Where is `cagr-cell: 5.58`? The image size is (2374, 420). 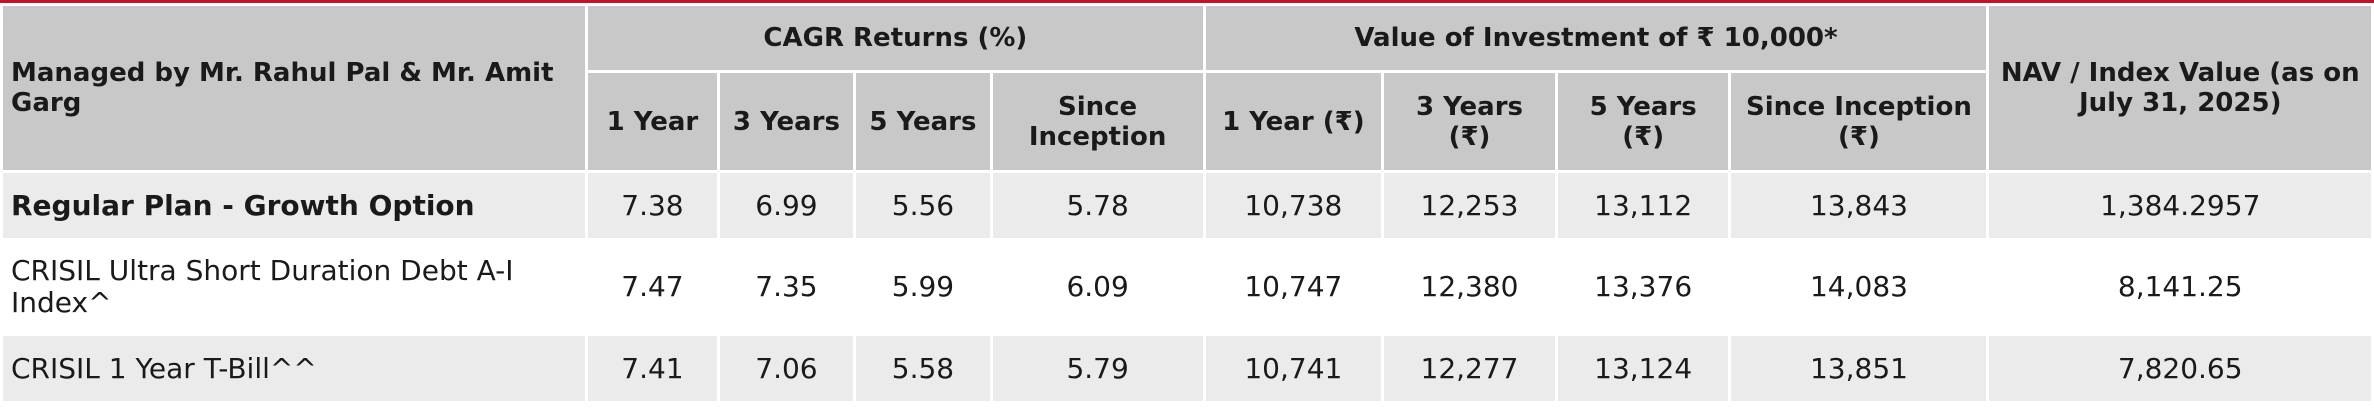
cagr-cell: 5.58 is located at coordinates (923, 368).